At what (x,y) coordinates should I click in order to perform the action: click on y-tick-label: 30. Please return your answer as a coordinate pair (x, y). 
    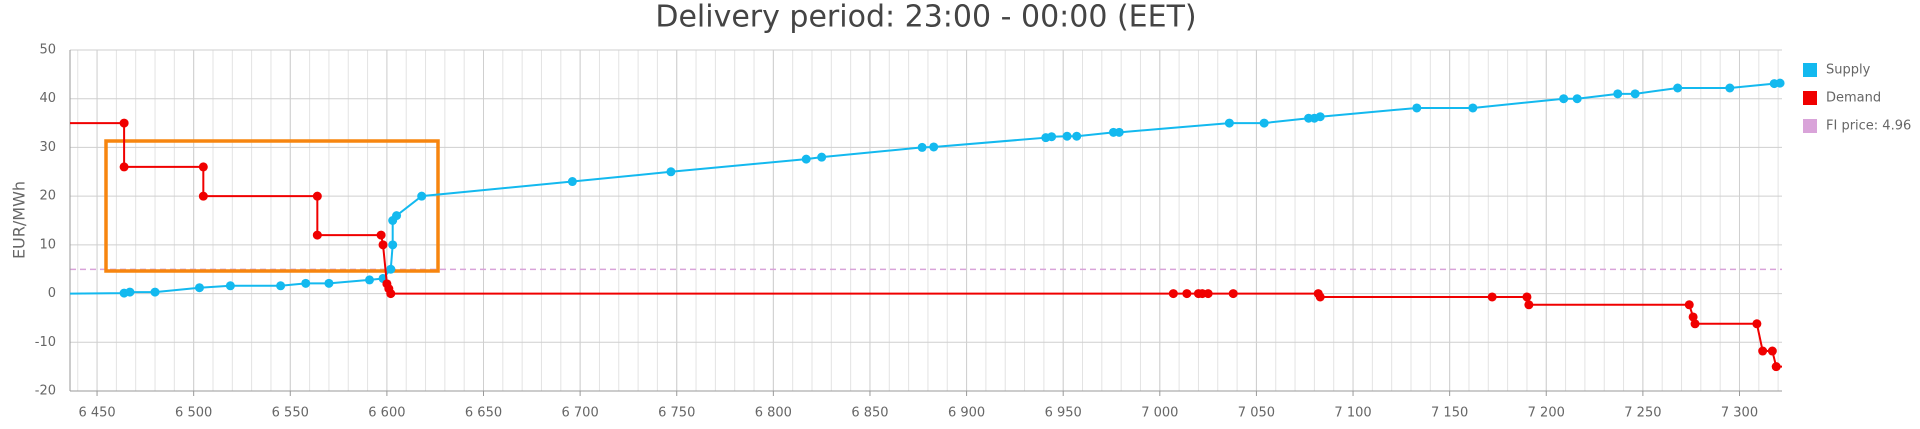
    Looking at the image, I should click on (47, 147).